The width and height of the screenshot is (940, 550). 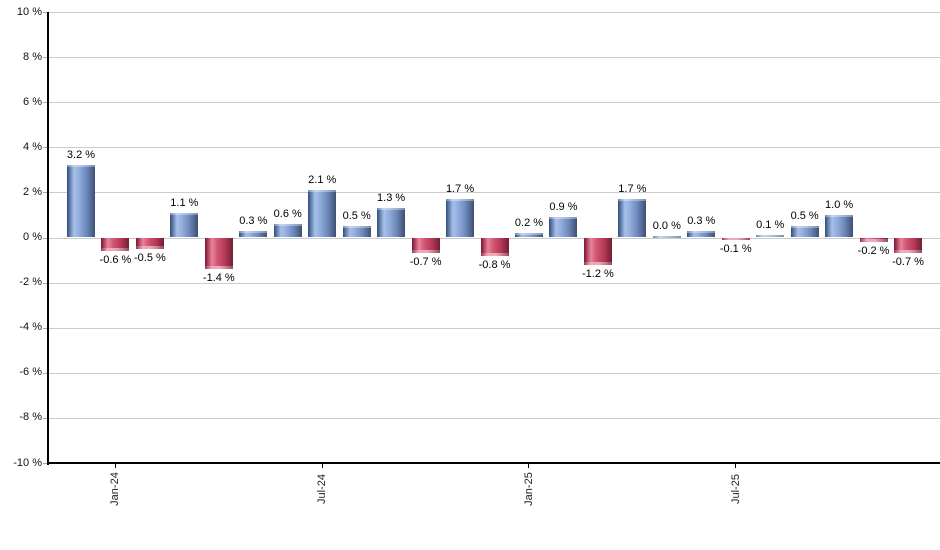 What do you see at coordinates (529, 222) in the screenshot?
I see `bar-value-label: 0.2 %` at bounding box center [529, 222].